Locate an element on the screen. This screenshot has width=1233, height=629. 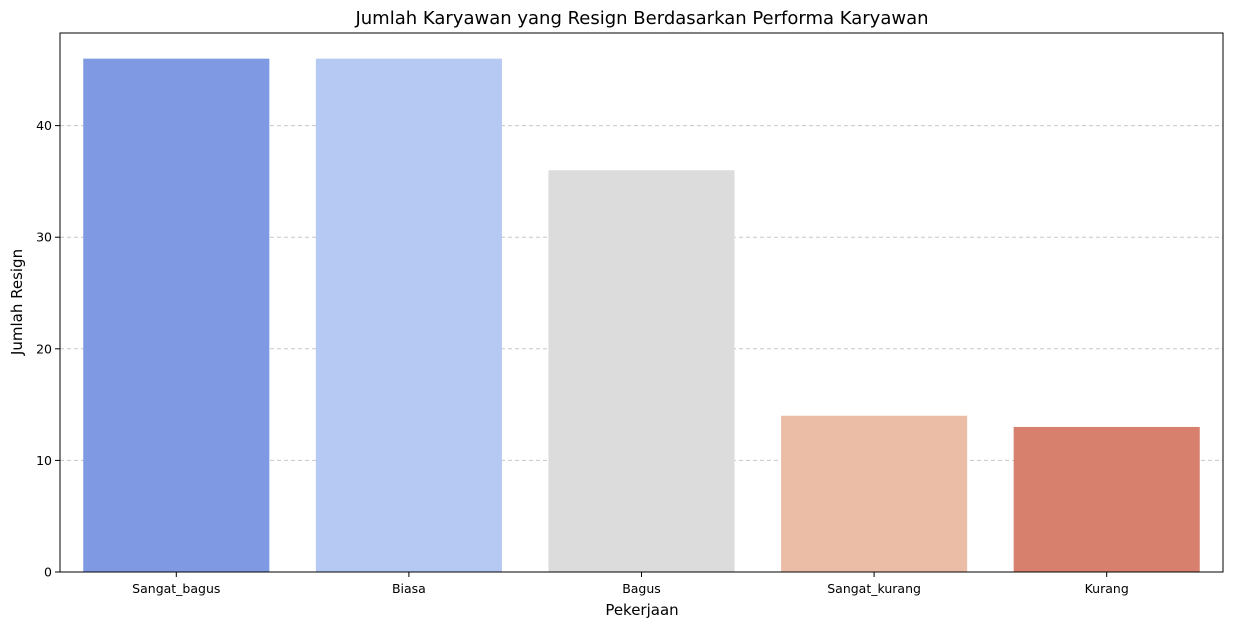
y-axis-ticks: 0 10 20 30 40 is located at coordinates (48, 349).